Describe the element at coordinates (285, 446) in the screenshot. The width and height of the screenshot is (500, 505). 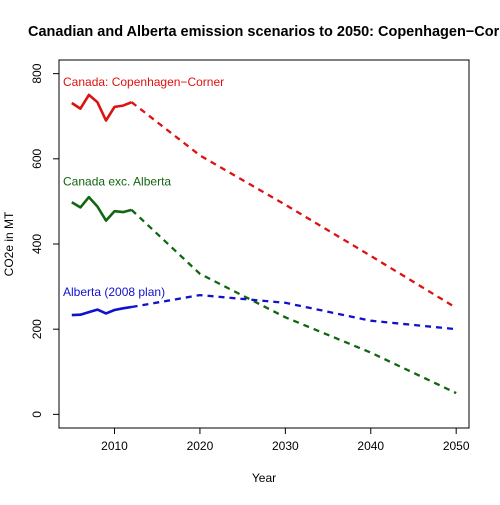
I see `x-tick-label: 2030` at that location.